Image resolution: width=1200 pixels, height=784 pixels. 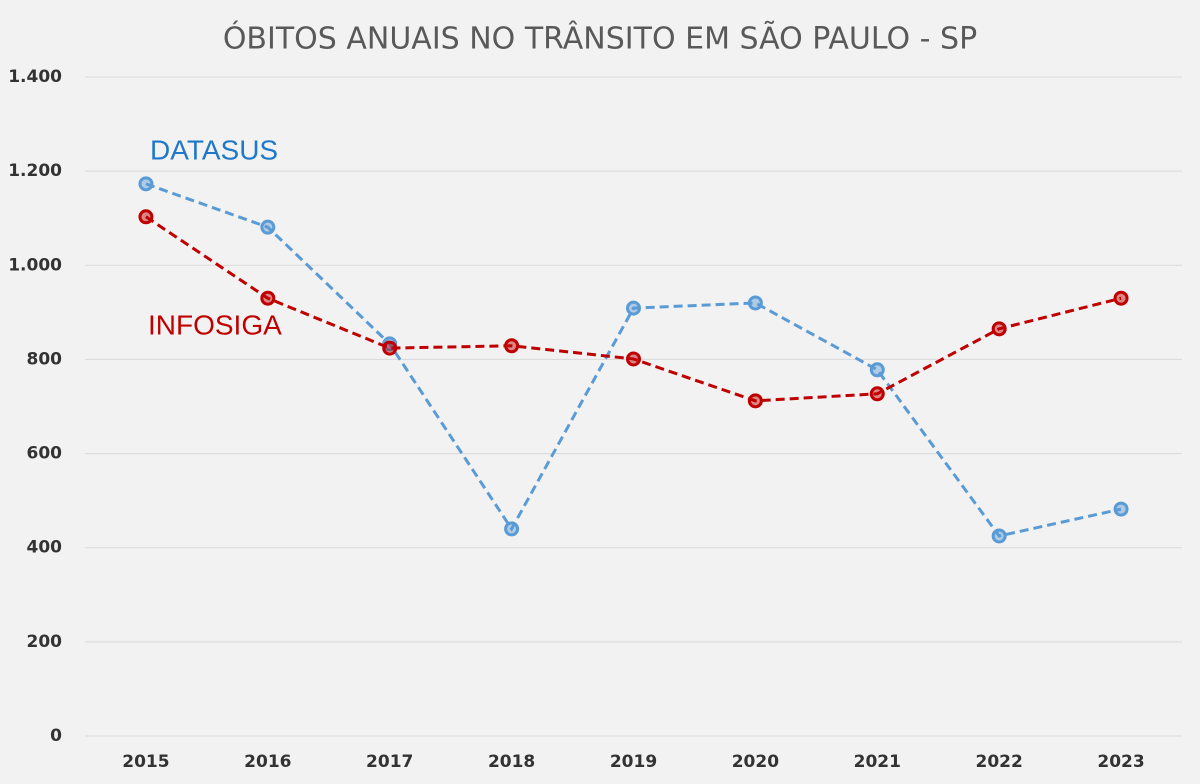 What do you see at coordinates (45, 454) in the screenshot?
I see `y-tick-label: 600` at bounding box center [45, 454].